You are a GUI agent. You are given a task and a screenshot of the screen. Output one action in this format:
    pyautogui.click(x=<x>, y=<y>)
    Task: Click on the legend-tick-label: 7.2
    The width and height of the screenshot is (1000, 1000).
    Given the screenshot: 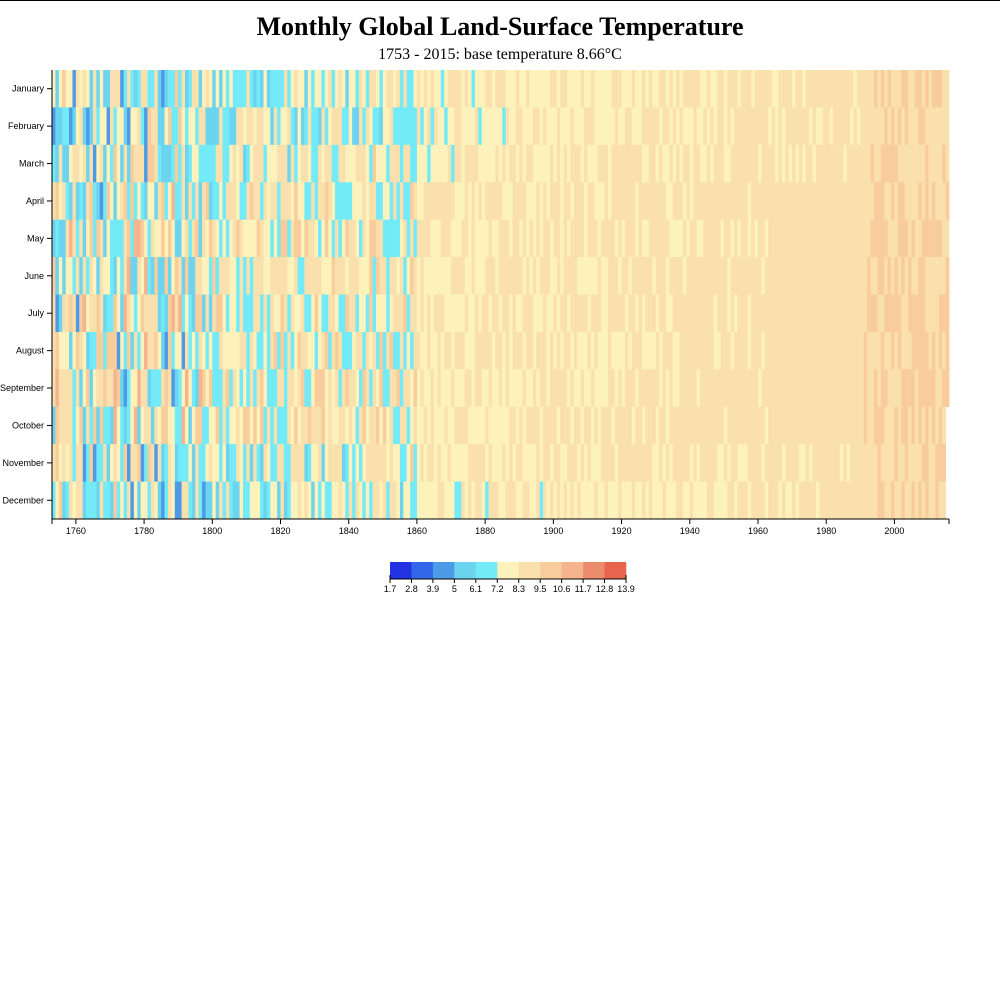 What is the action you would take?
    pyautogui.click(x=497, y=589)
    